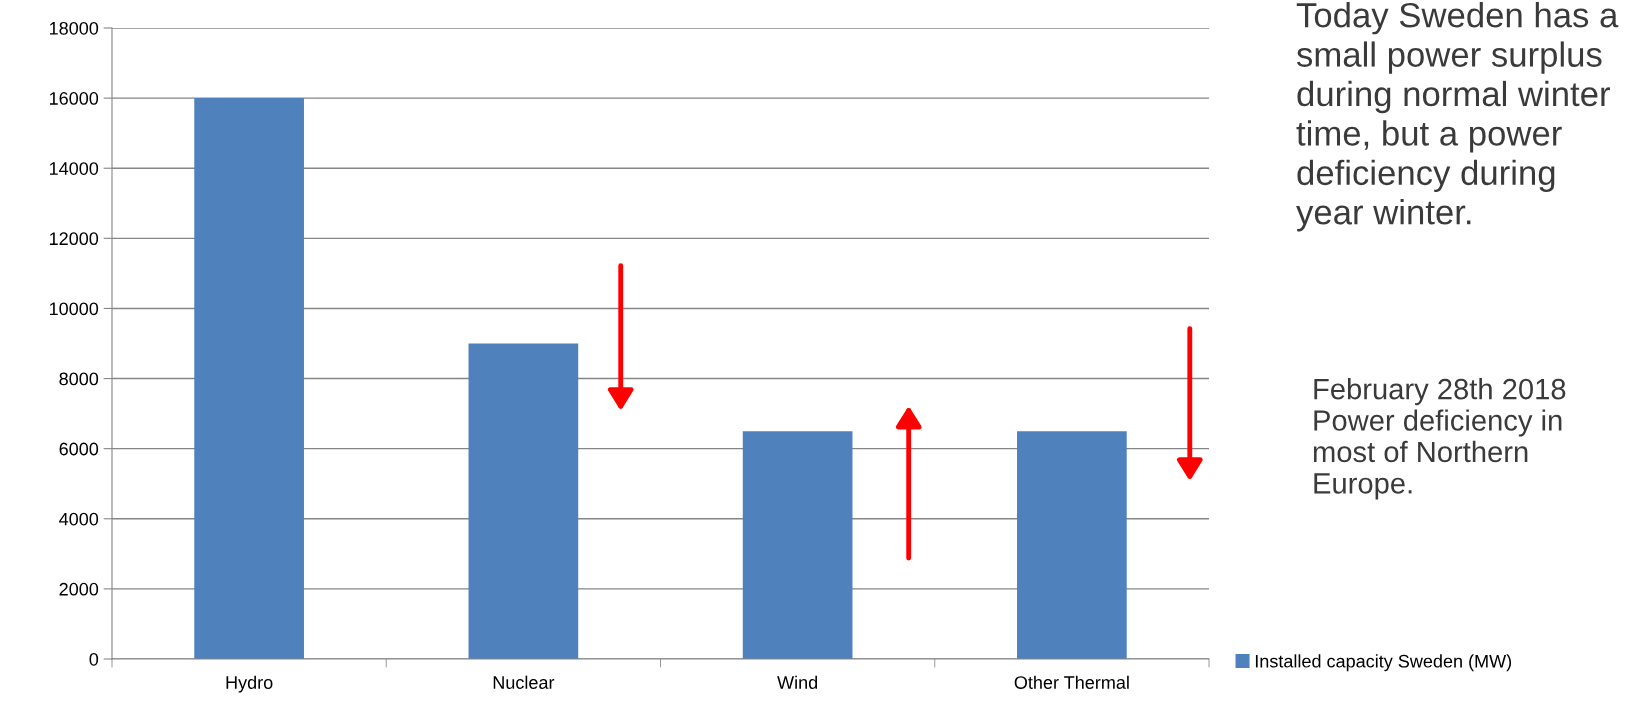  I want to click on y-tick-label: 6000, so click(79, 449).